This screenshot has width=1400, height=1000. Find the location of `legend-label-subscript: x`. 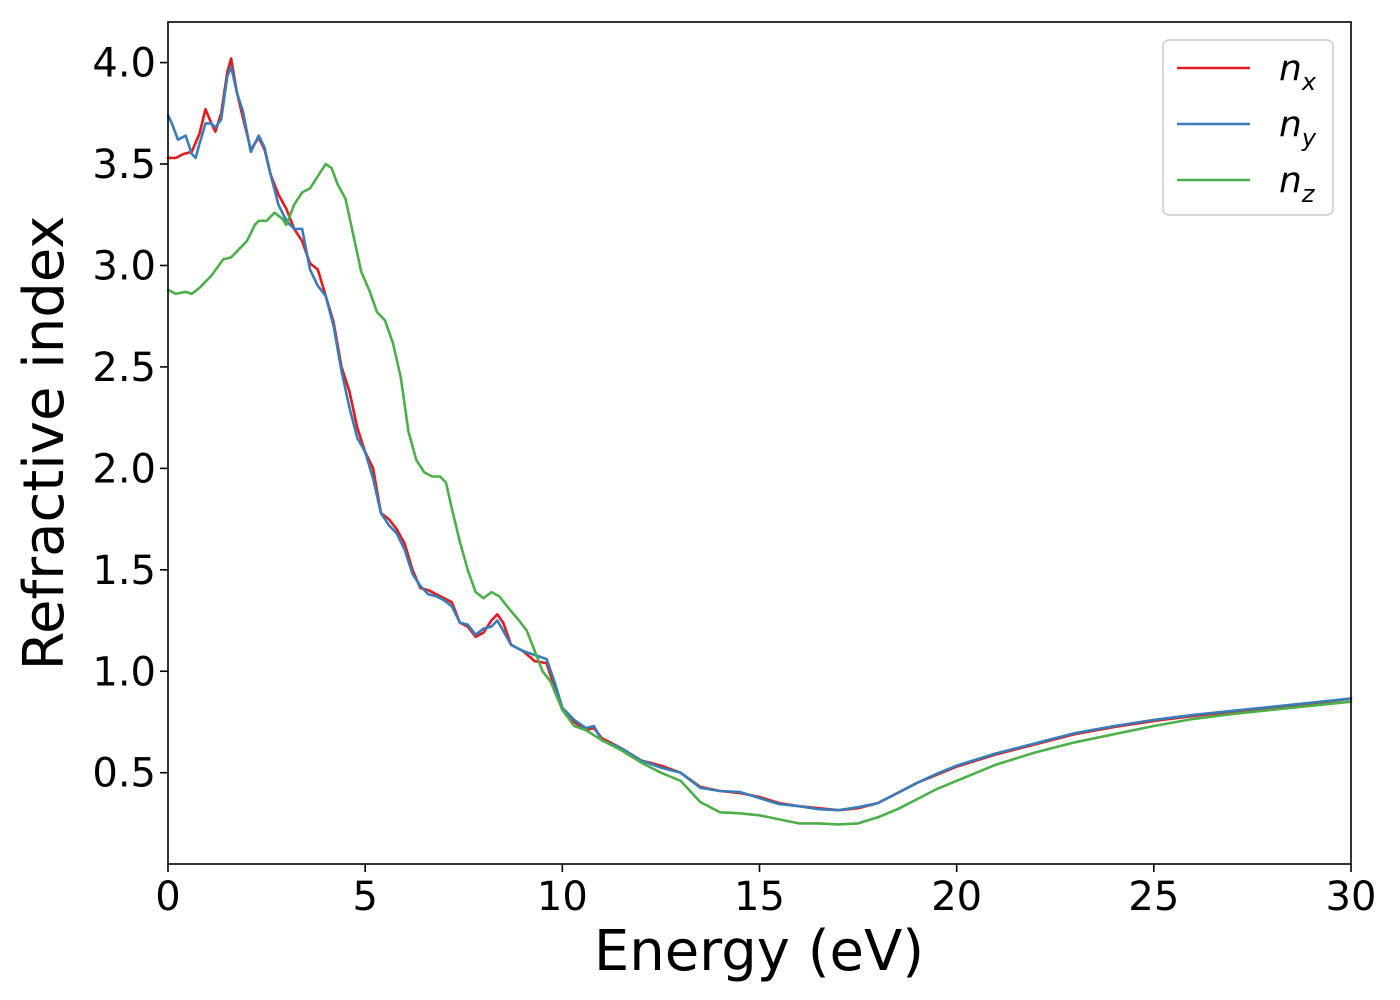

legend-label-subscript: x is located at coordinates (1309, 82).